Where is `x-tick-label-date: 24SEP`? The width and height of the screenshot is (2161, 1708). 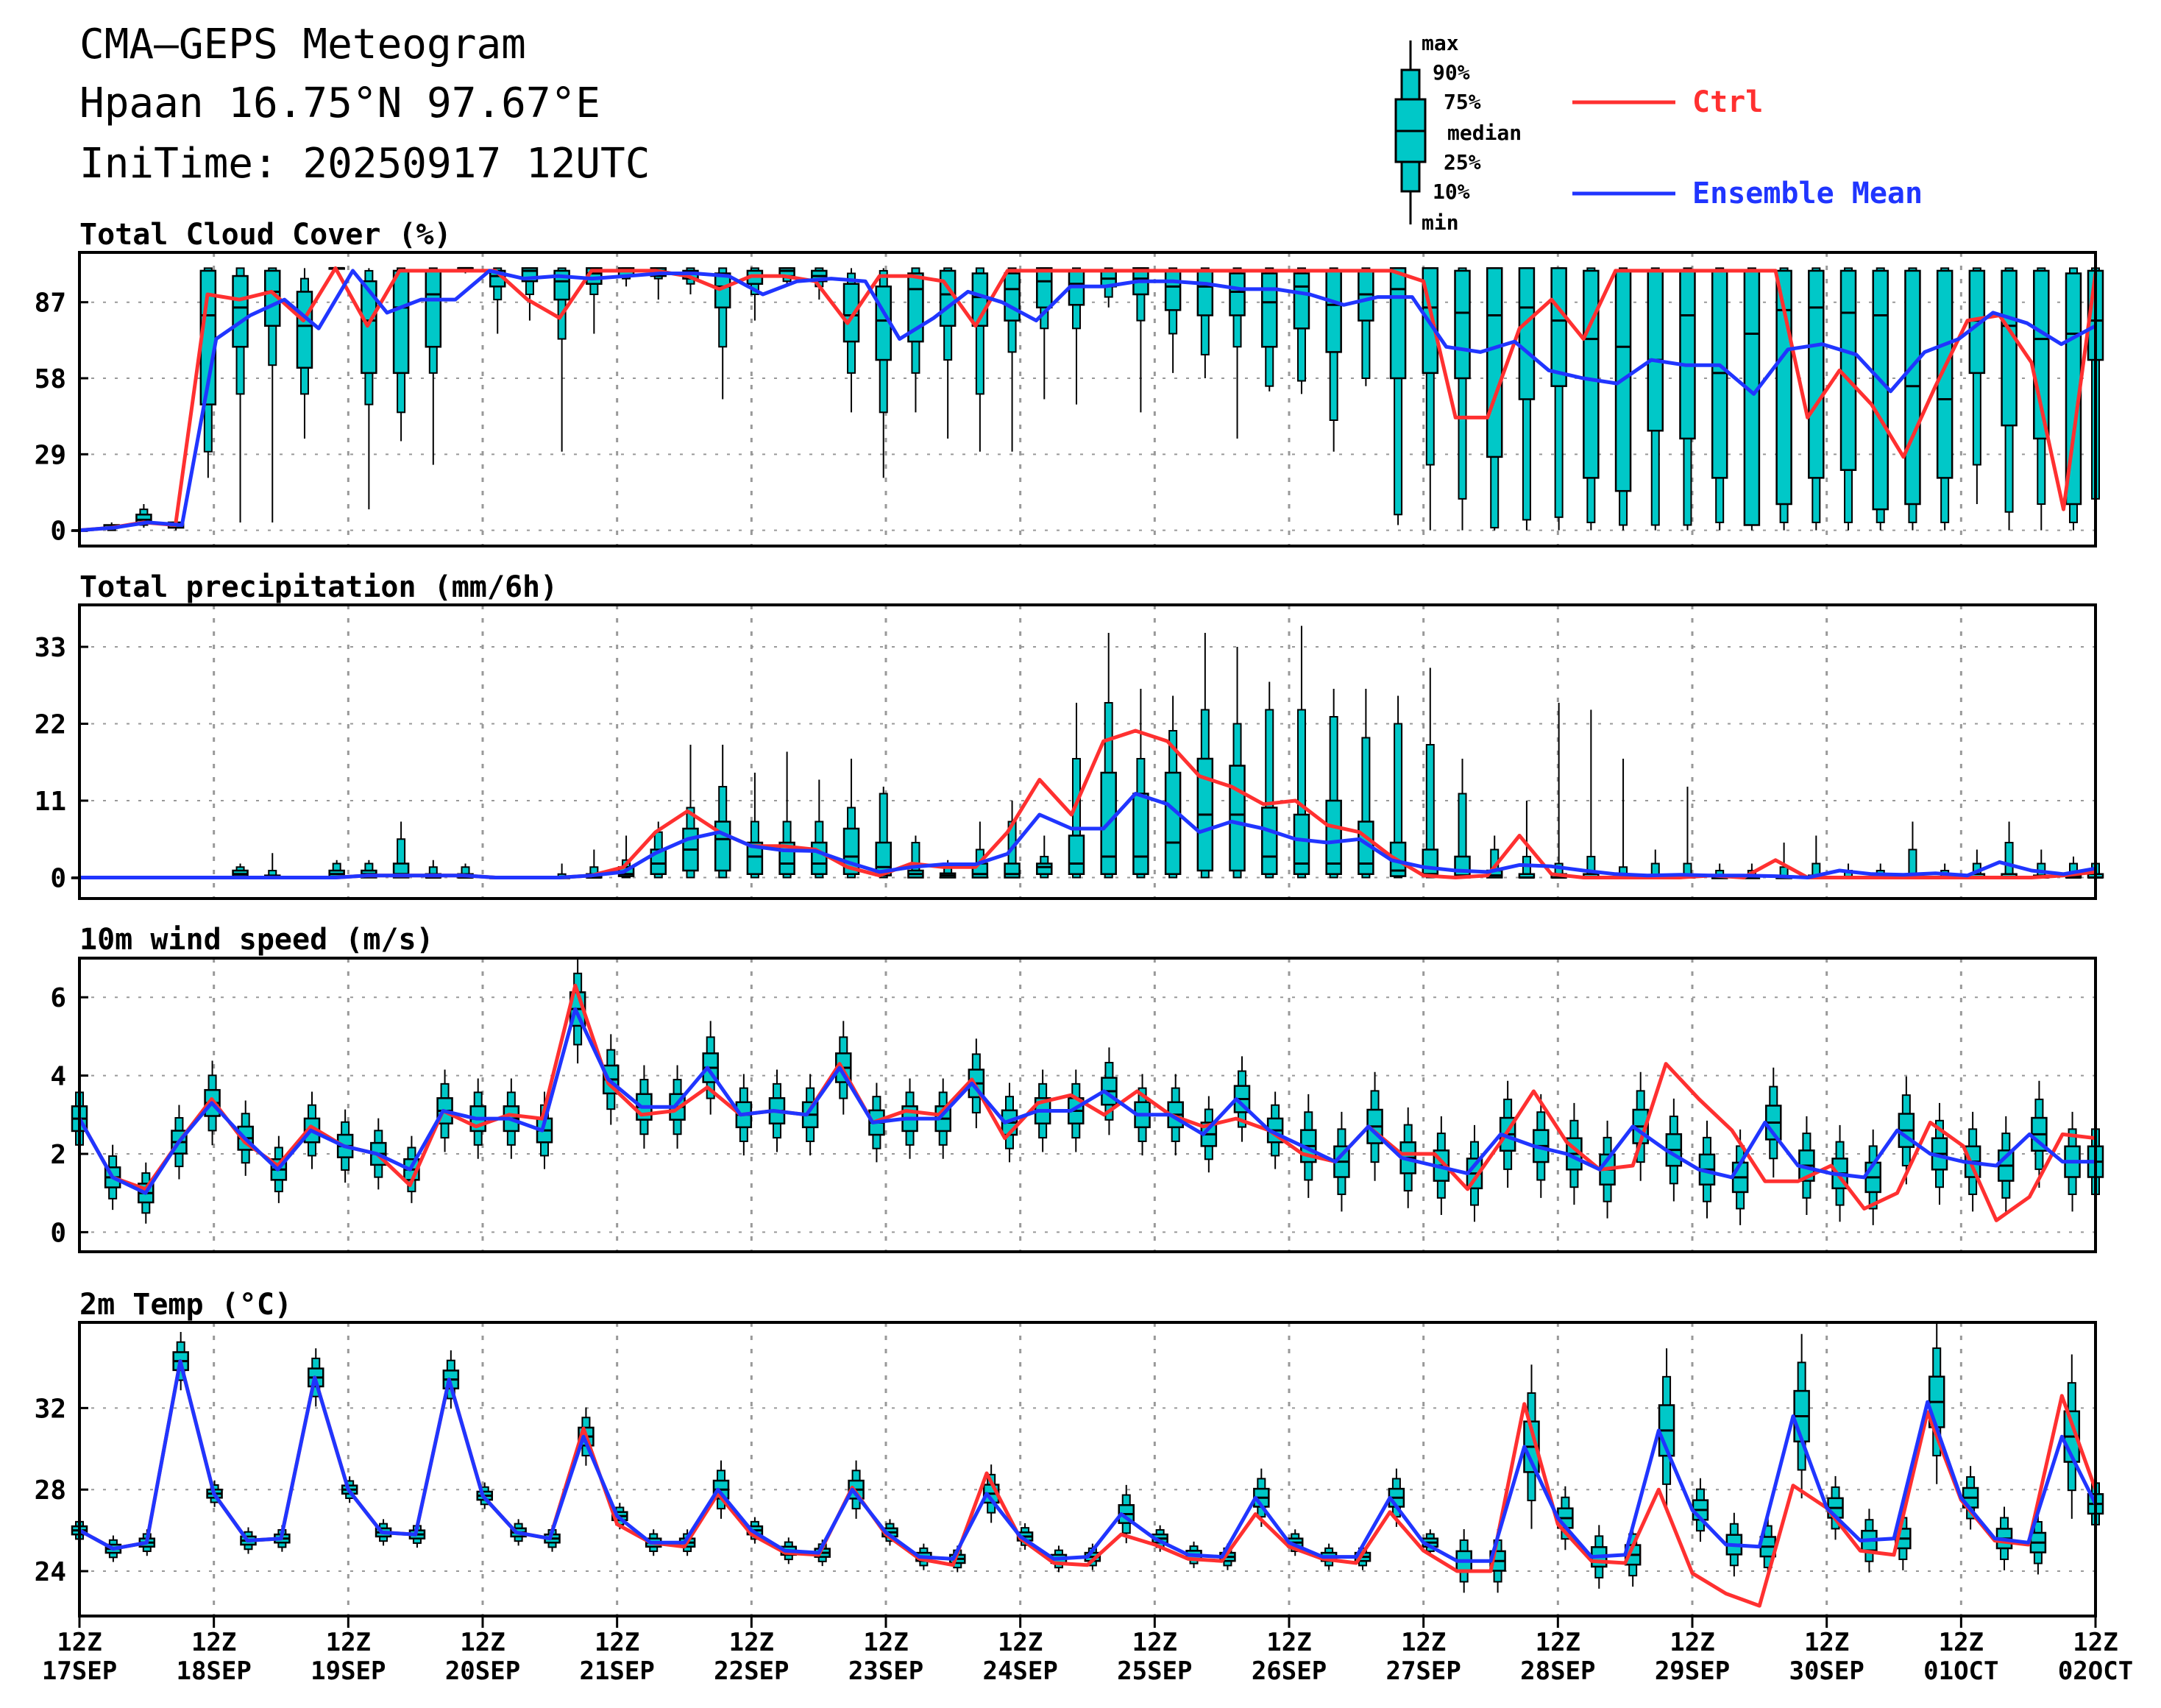 x-tick-label-date: 24SEP is located at coordinates (1019, 1671).